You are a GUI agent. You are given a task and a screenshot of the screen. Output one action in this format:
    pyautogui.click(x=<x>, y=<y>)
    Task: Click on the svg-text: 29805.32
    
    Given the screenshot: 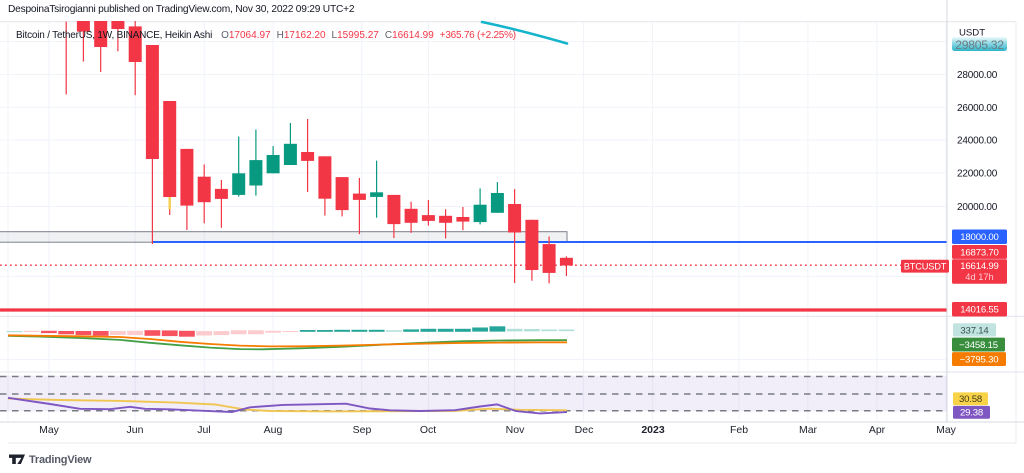 What is the action you would take?
    pyautogui.click(x=979, y=45)
    